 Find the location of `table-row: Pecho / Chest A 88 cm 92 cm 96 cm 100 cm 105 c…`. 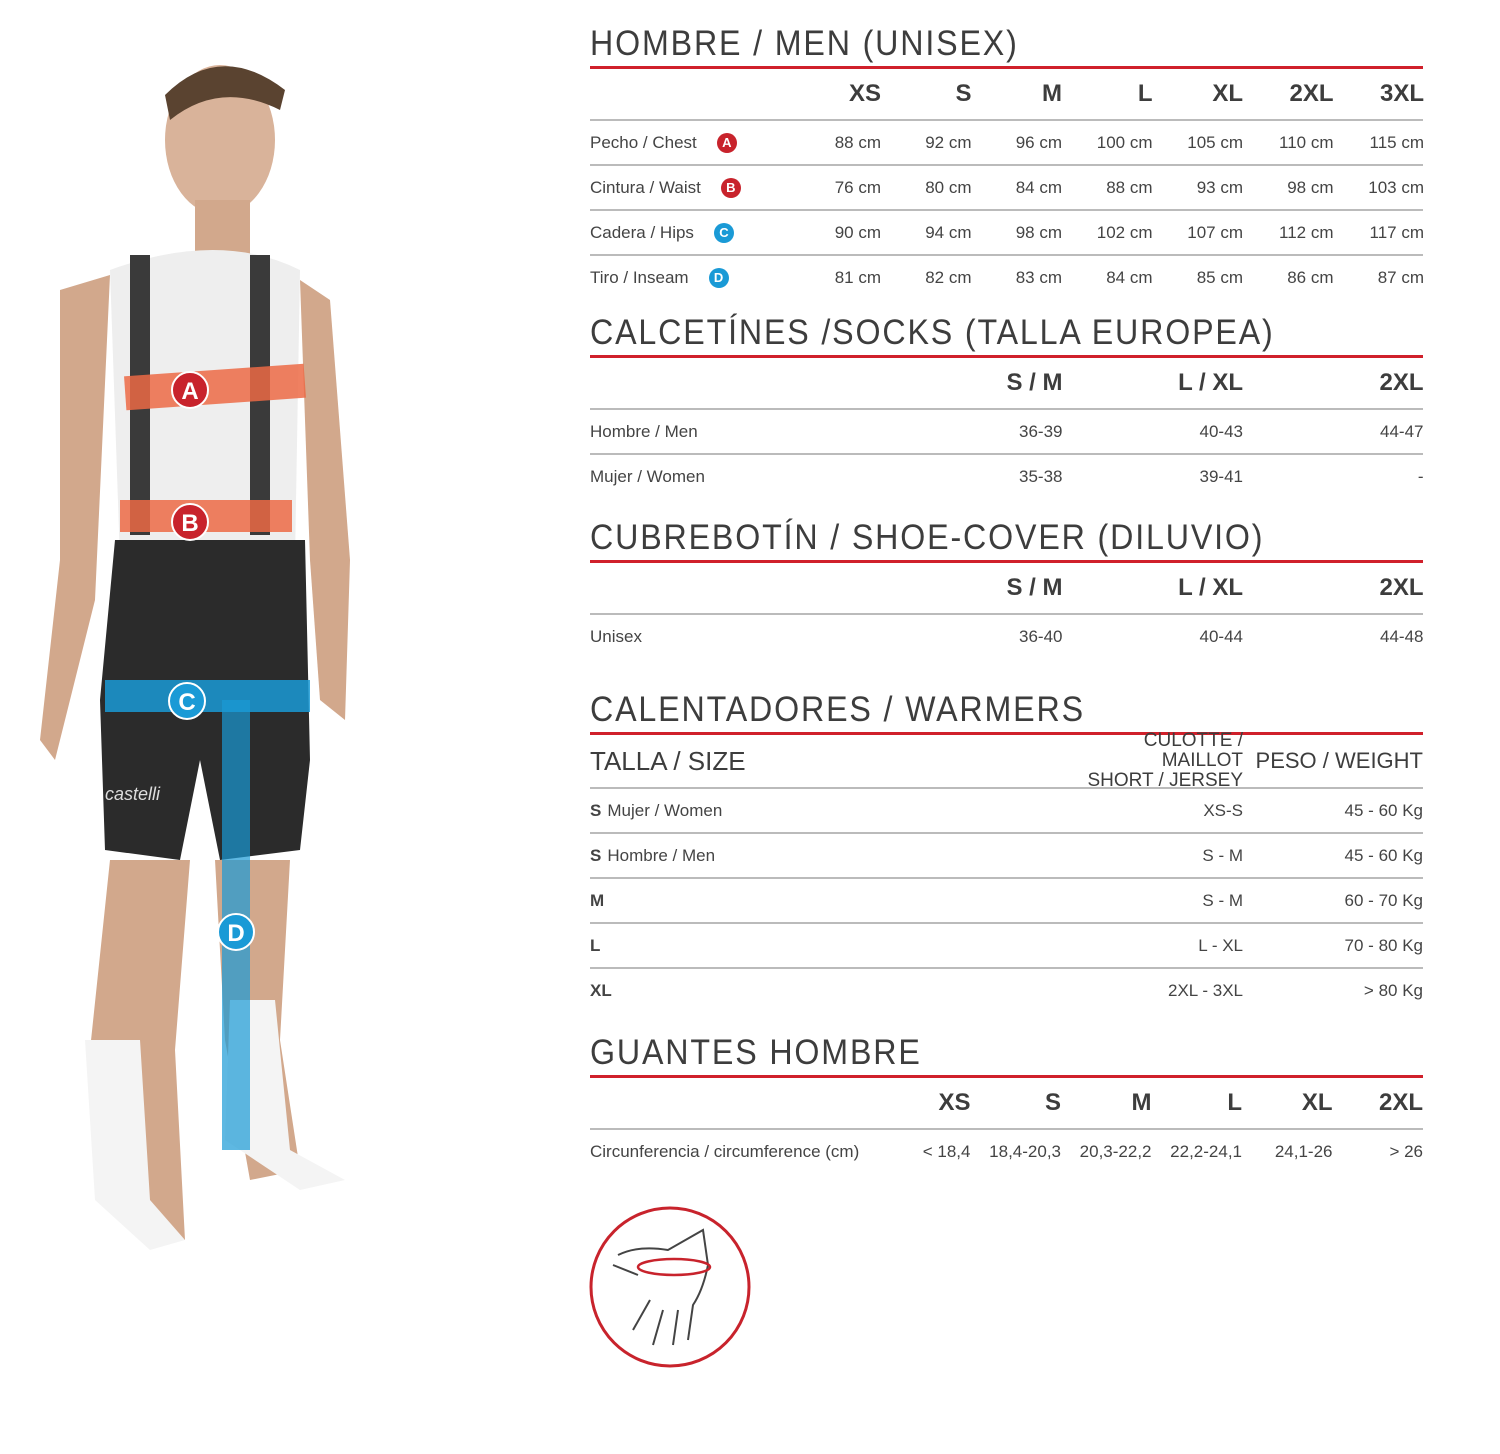

table-row: Pecho / Chest A 88 cm 92 cm 96 cm 100 cm 105 c… is located at coordinates (1007, 143).